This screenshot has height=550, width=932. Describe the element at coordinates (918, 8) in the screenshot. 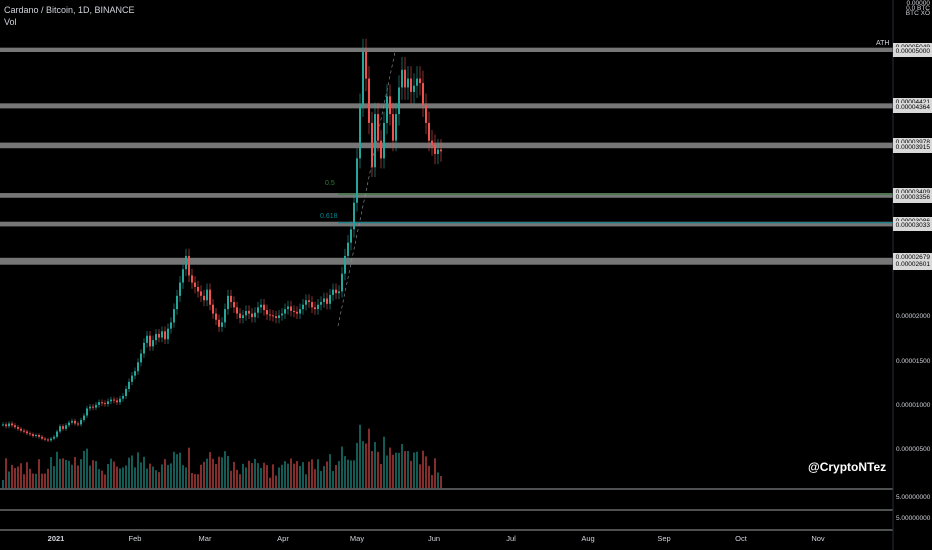

I see `top-axis-label: 0.0 BTC` at that location.